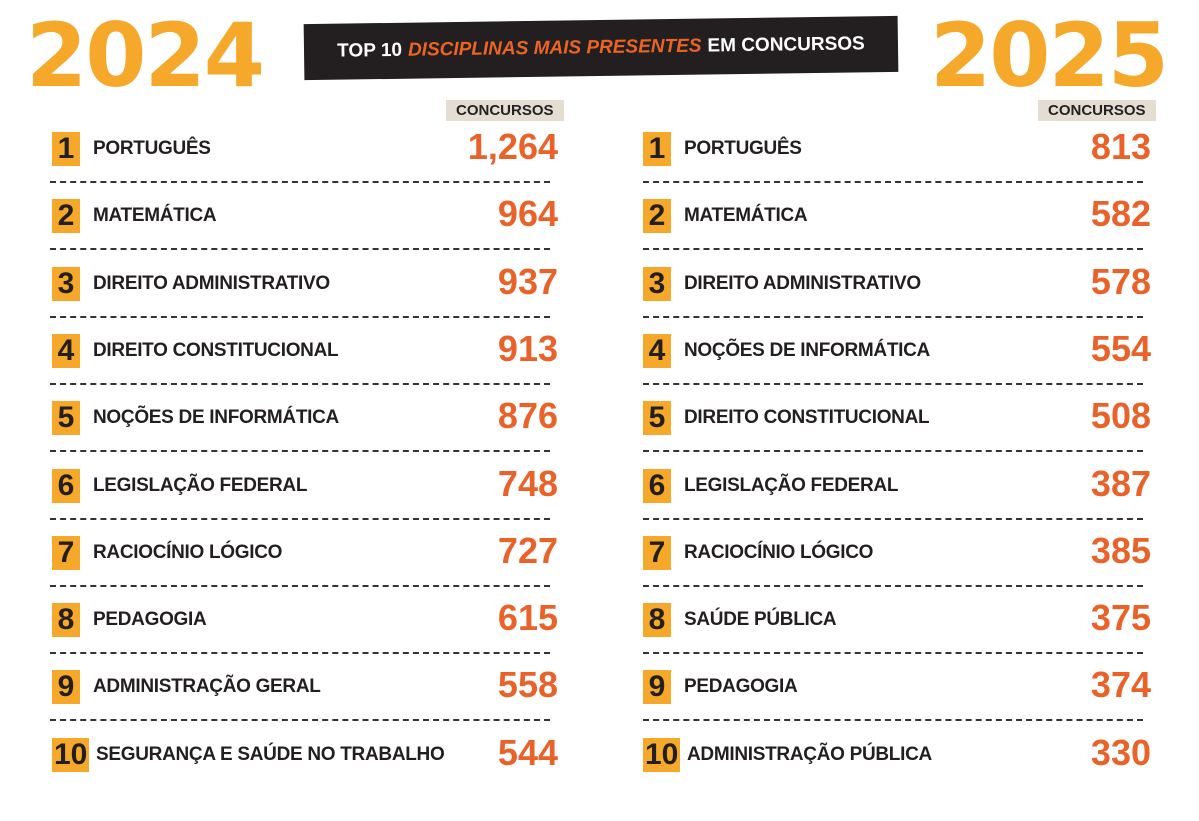 This screenshot has width=1199, height=821. Describe the element at coordinates (1120, 348) in the screenshot. I see `contest-count: 554` at that location.